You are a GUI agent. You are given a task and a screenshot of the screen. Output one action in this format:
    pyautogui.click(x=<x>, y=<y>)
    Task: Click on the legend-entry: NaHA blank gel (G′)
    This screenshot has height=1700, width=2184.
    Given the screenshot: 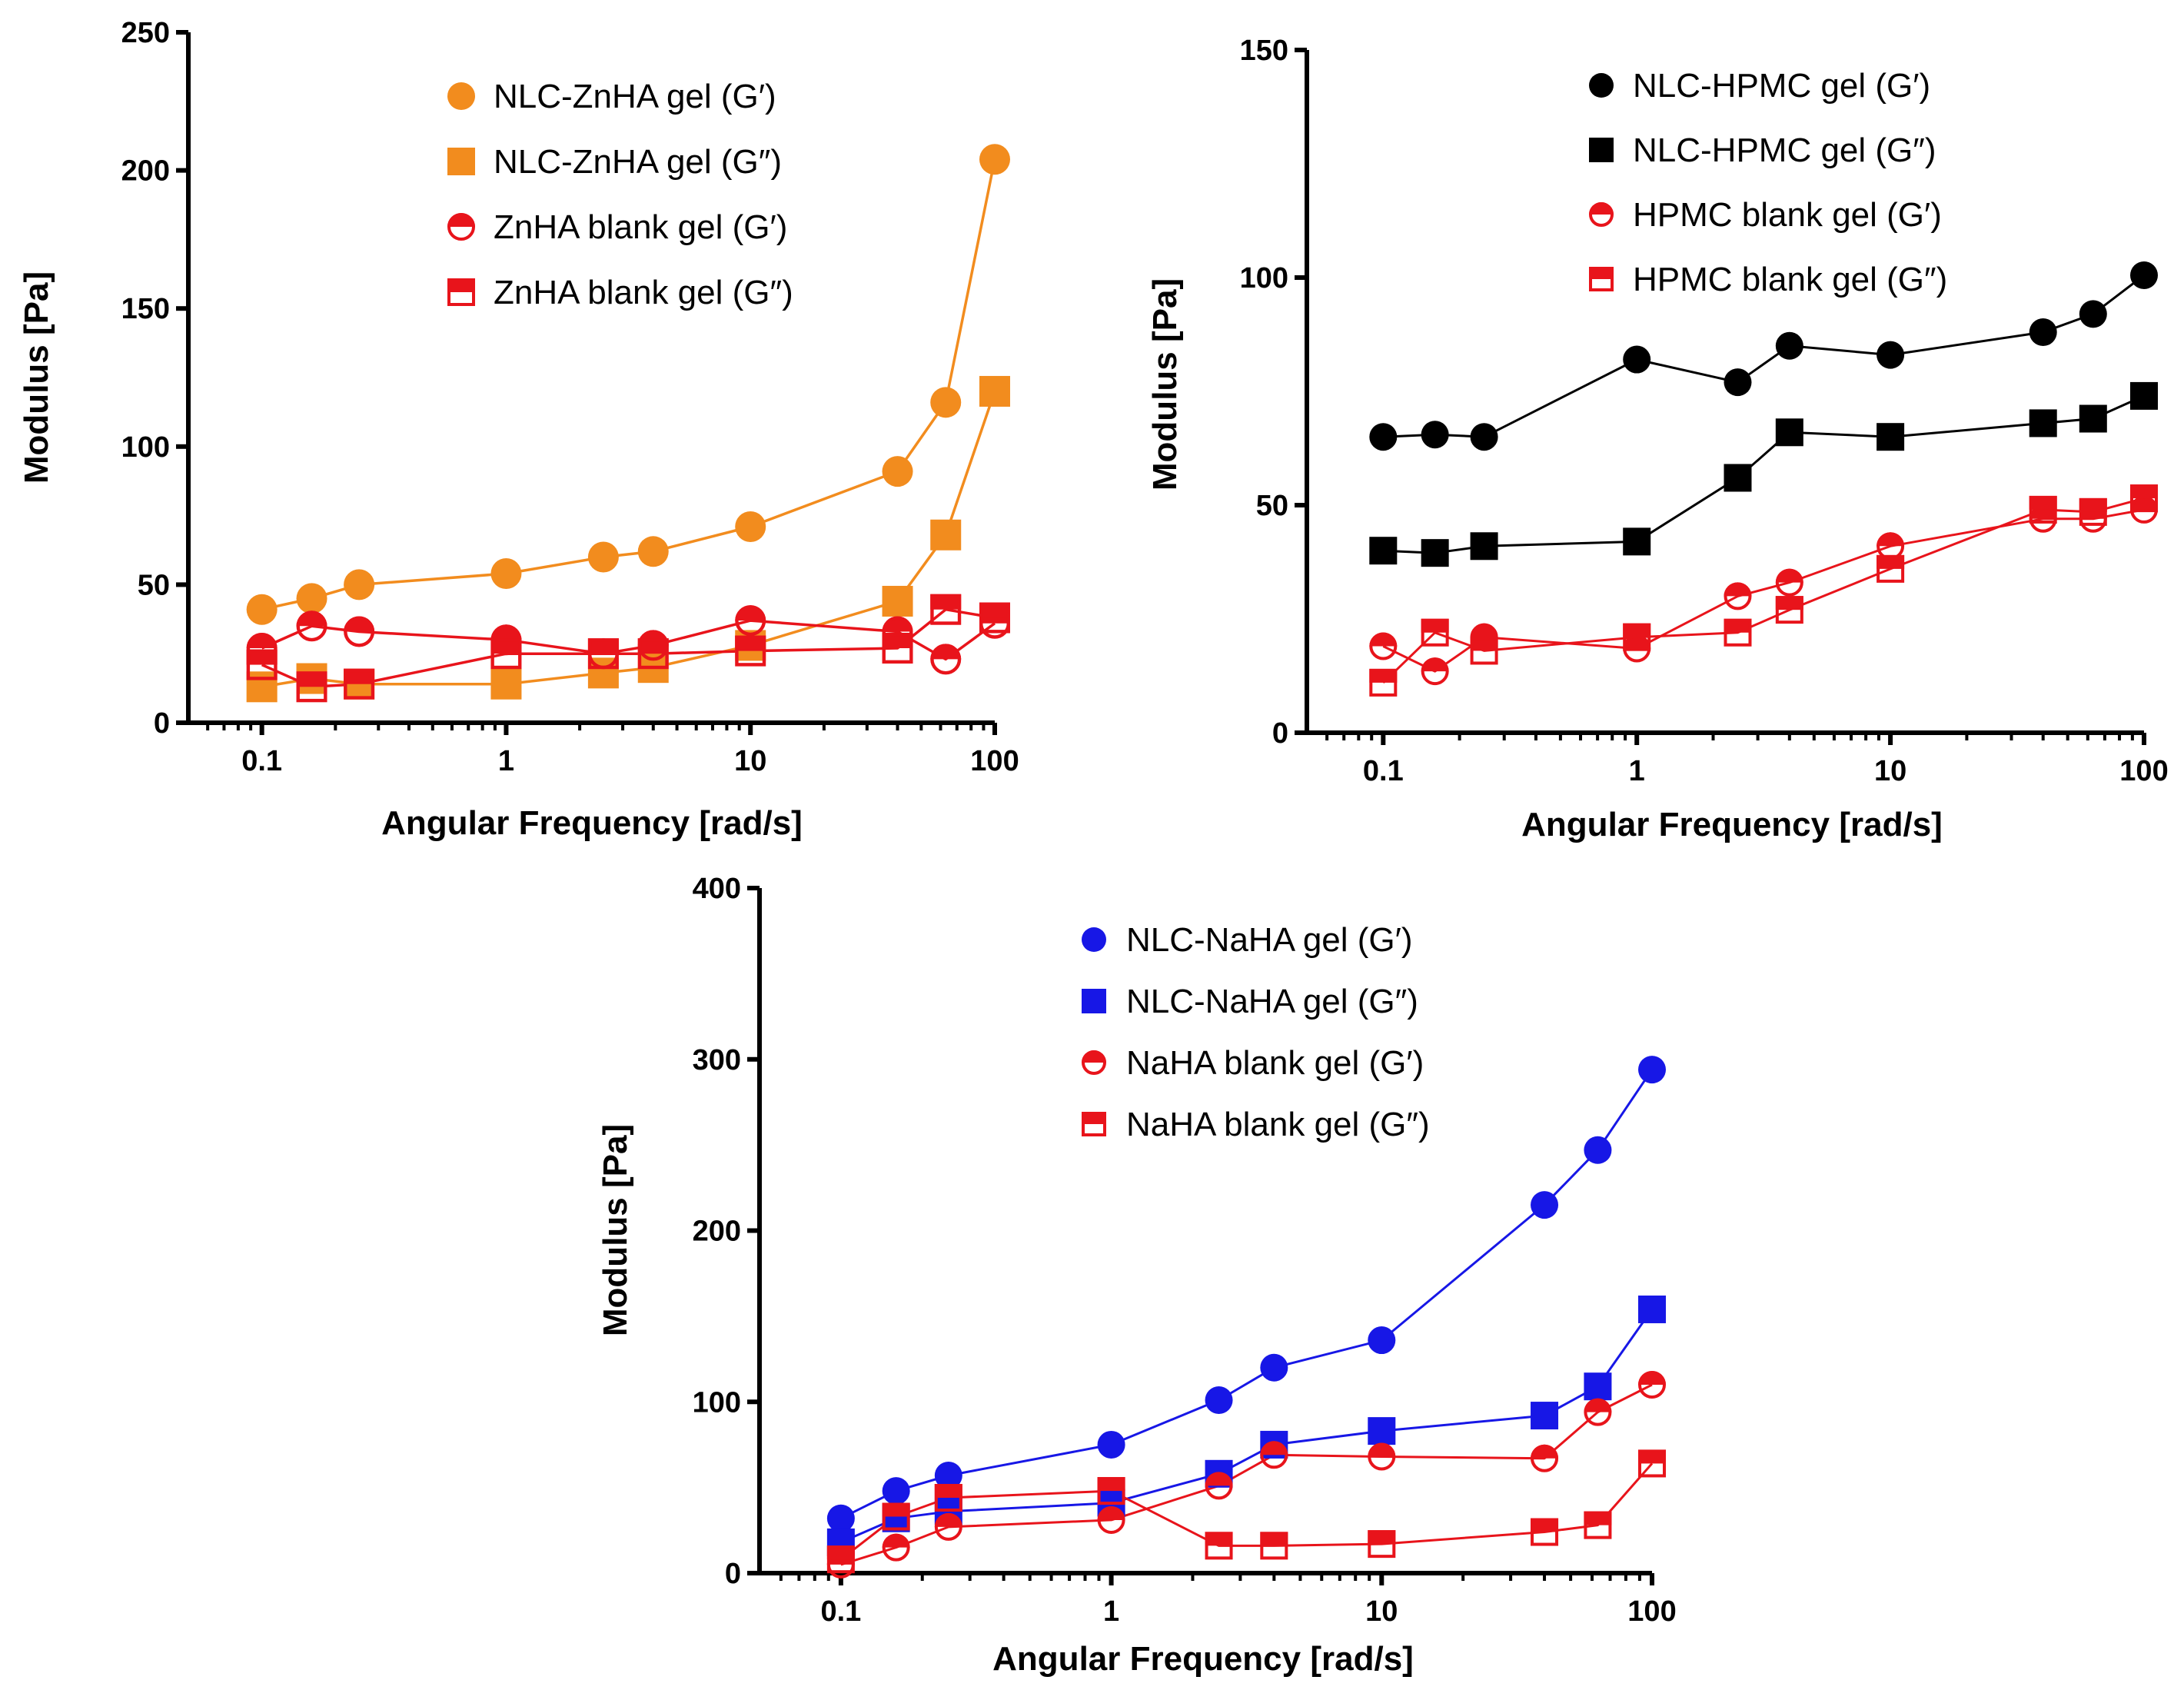 What is the action you would take?
    pyautogui.click(x=1253, y=1063)
    